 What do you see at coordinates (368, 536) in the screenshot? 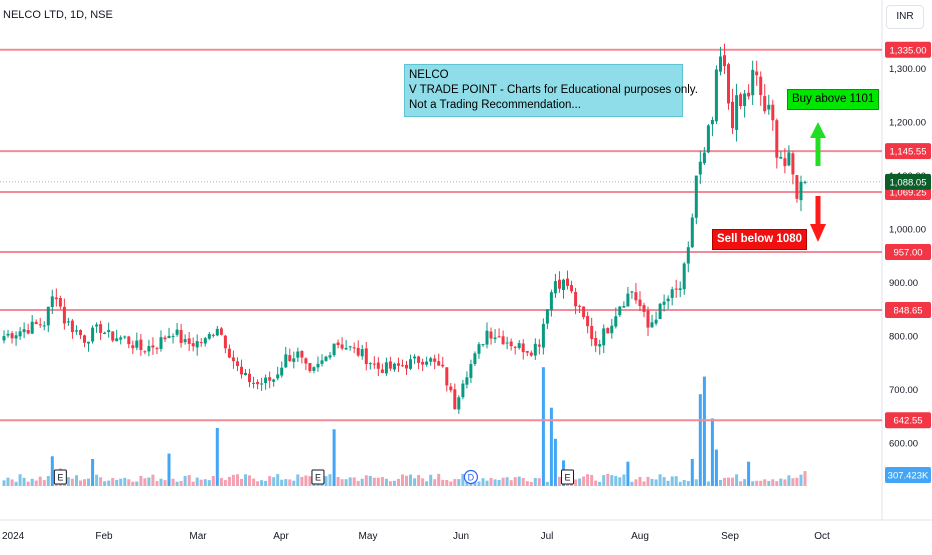
I see `time-tick-label: May` at bounding box center [368, 536].